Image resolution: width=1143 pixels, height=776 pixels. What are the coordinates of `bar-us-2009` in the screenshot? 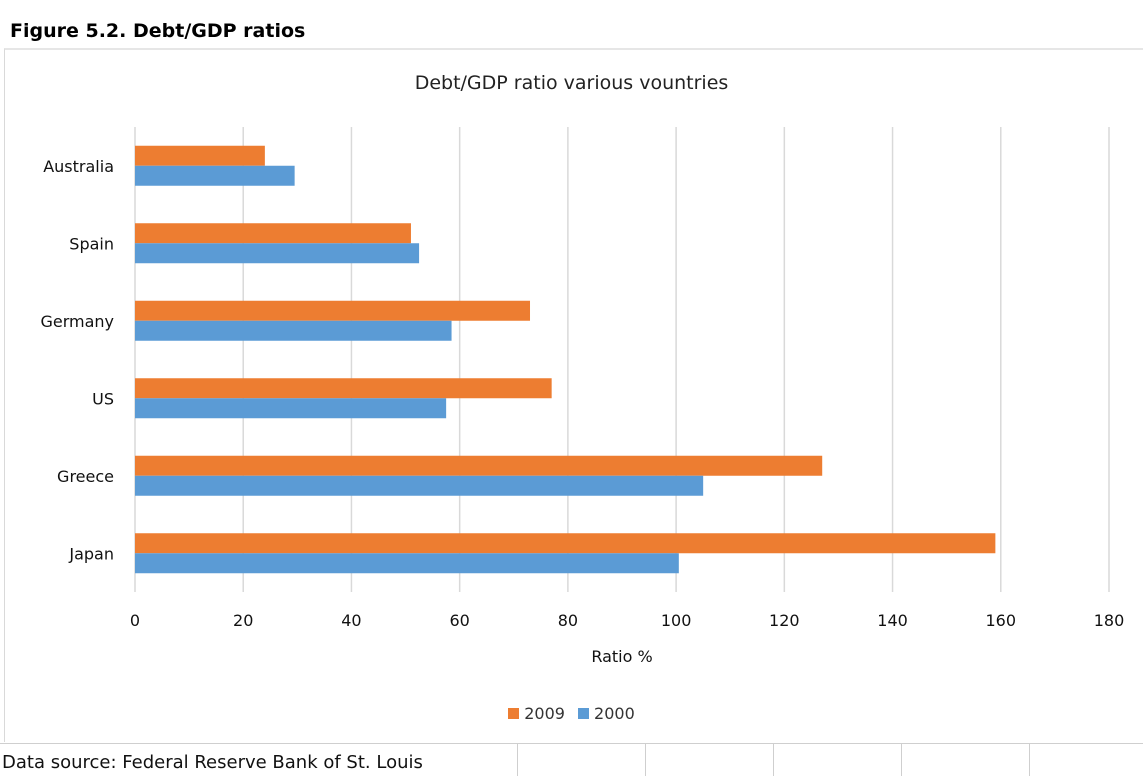 It's located at (343, 388).